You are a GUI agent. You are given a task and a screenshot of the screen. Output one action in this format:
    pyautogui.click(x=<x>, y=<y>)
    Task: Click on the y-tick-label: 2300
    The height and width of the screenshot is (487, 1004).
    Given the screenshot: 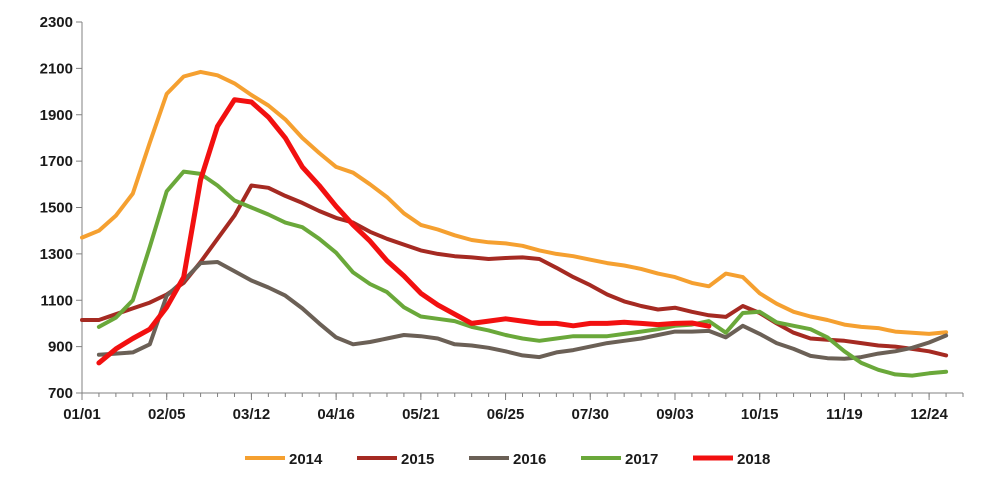 What is the action you would take?
    pyautogui.click(x=56, y=22)
    